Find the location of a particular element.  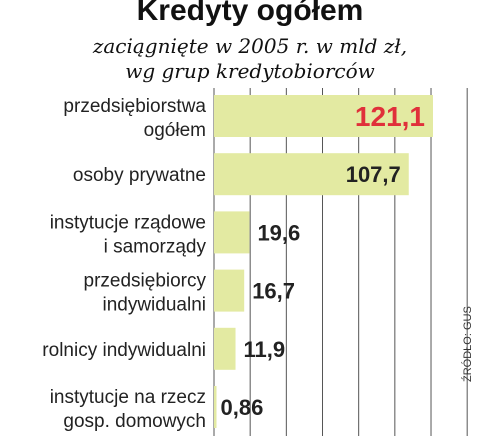

value-label-0: 121,1 is located at coordinates (390, 116).